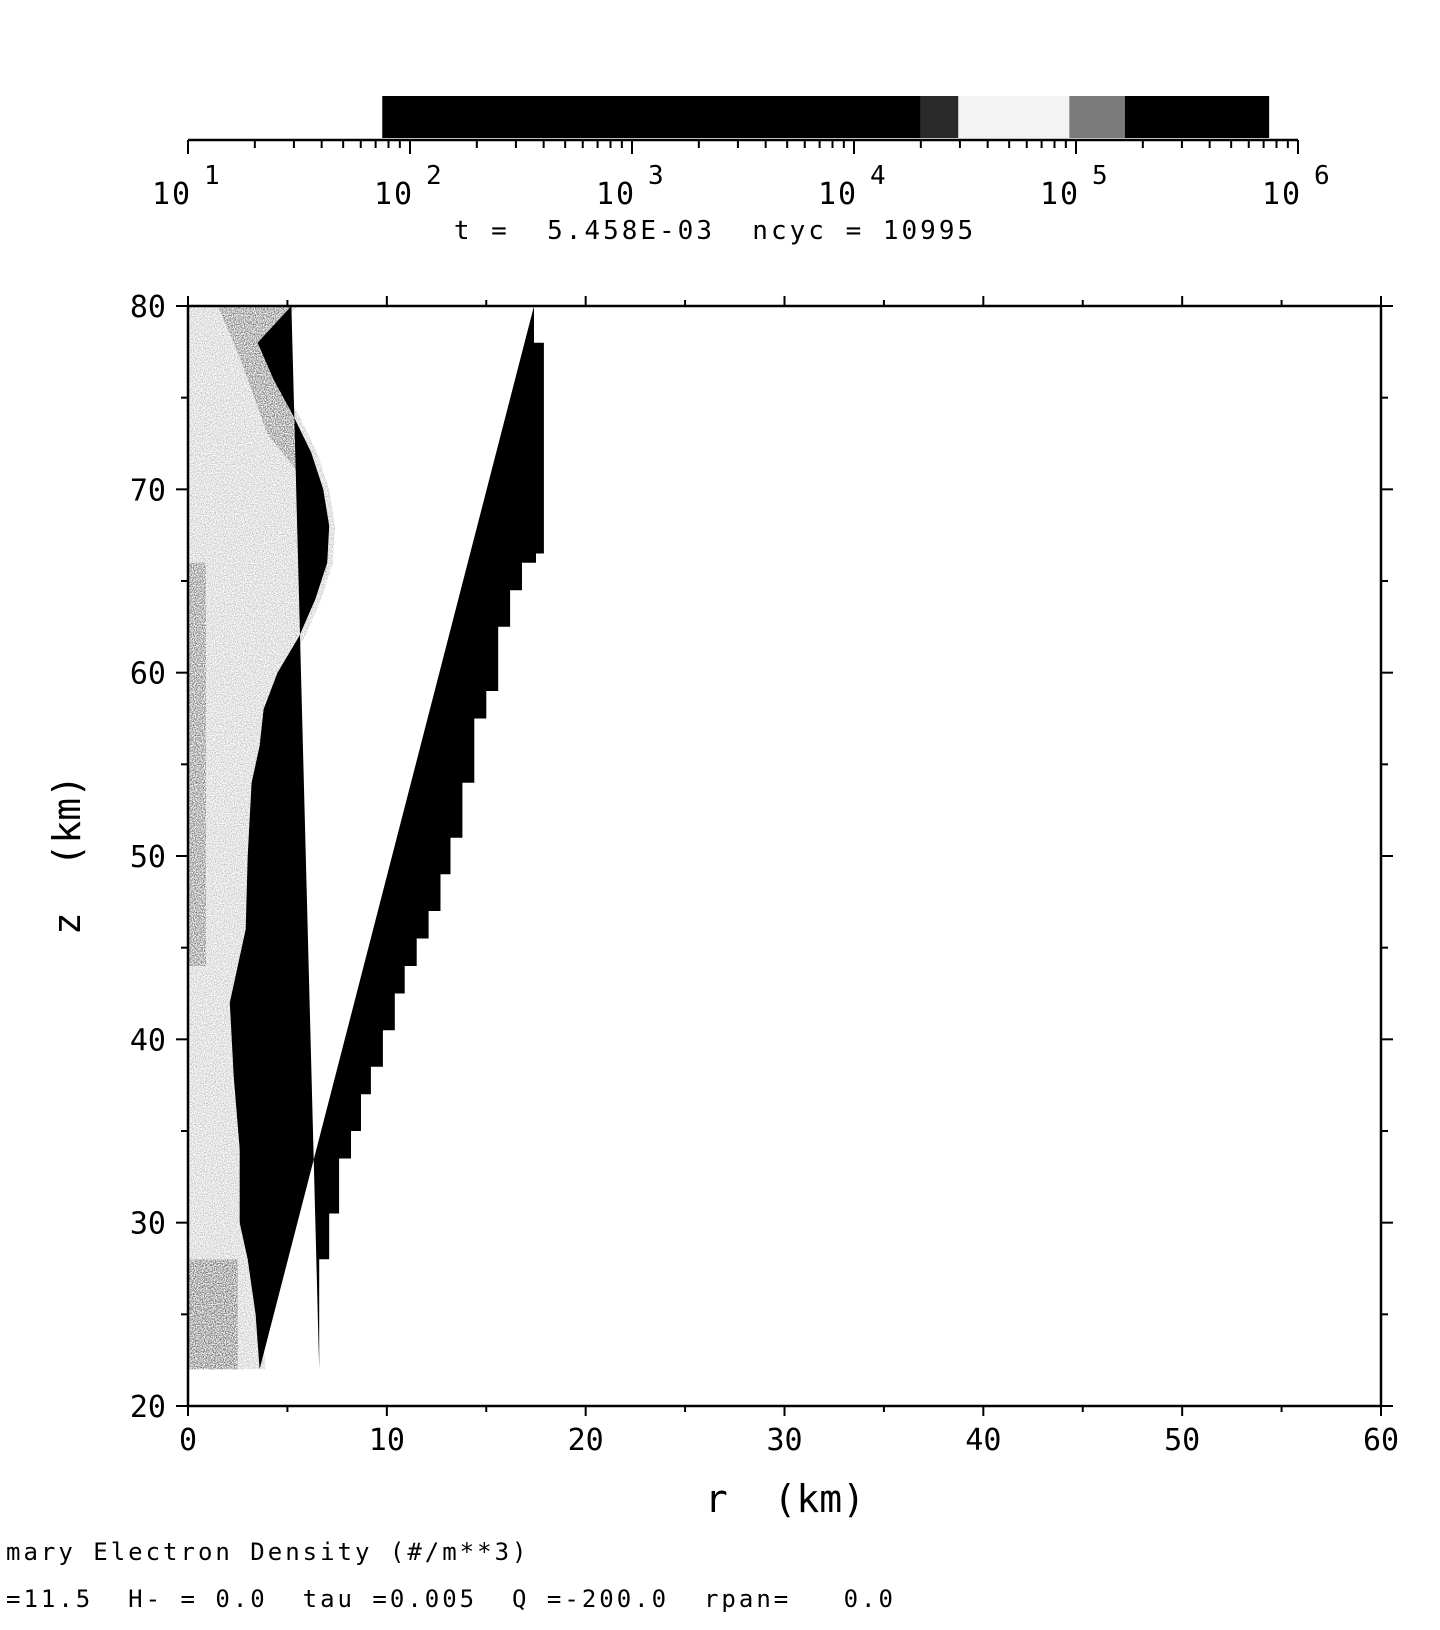  I want to click on y-tick-label: 80, so click(148, 307).